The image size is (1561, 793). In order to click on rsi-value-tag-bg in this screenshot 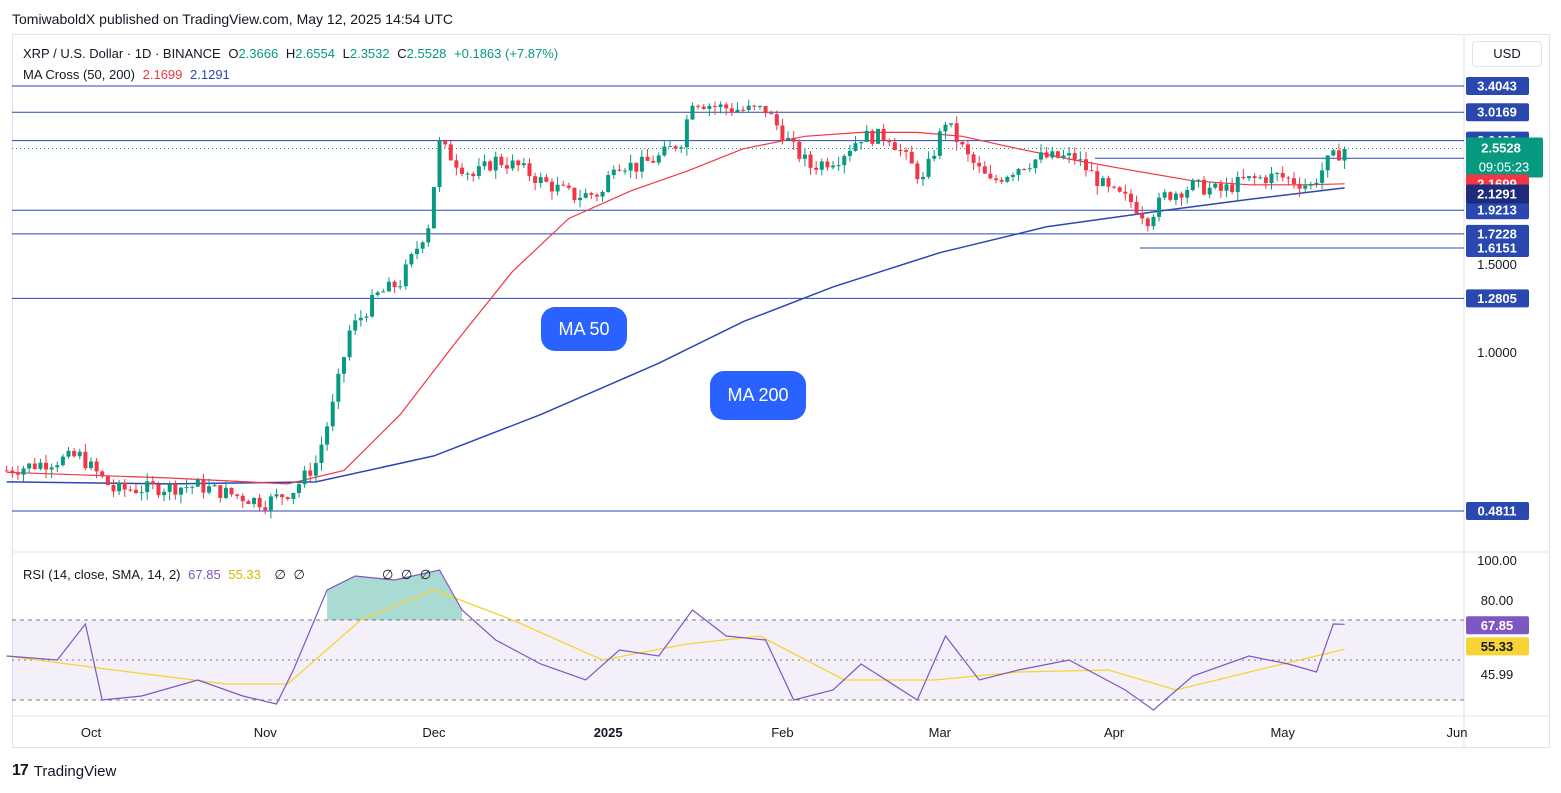, I will do `click(1497, 625)`.